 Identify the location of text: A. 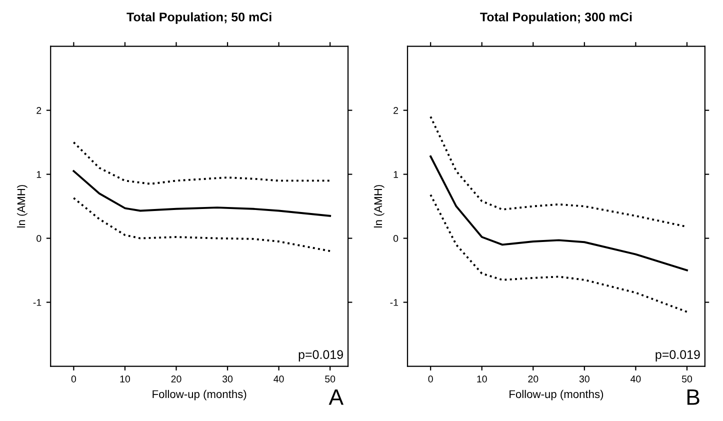
(336, 397).